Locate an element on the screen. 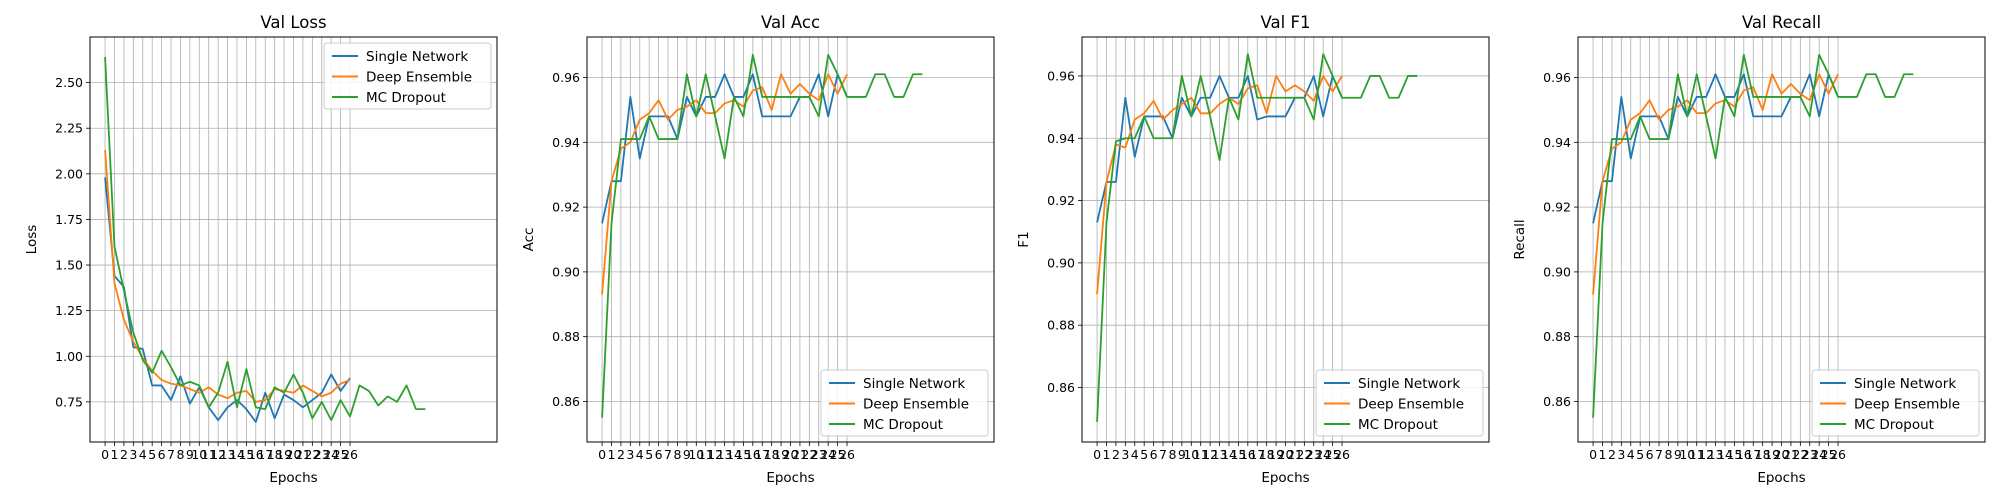 The image size is (2000, 500). y-tick-label: 0.92 is located at coordinates (1557, 207).